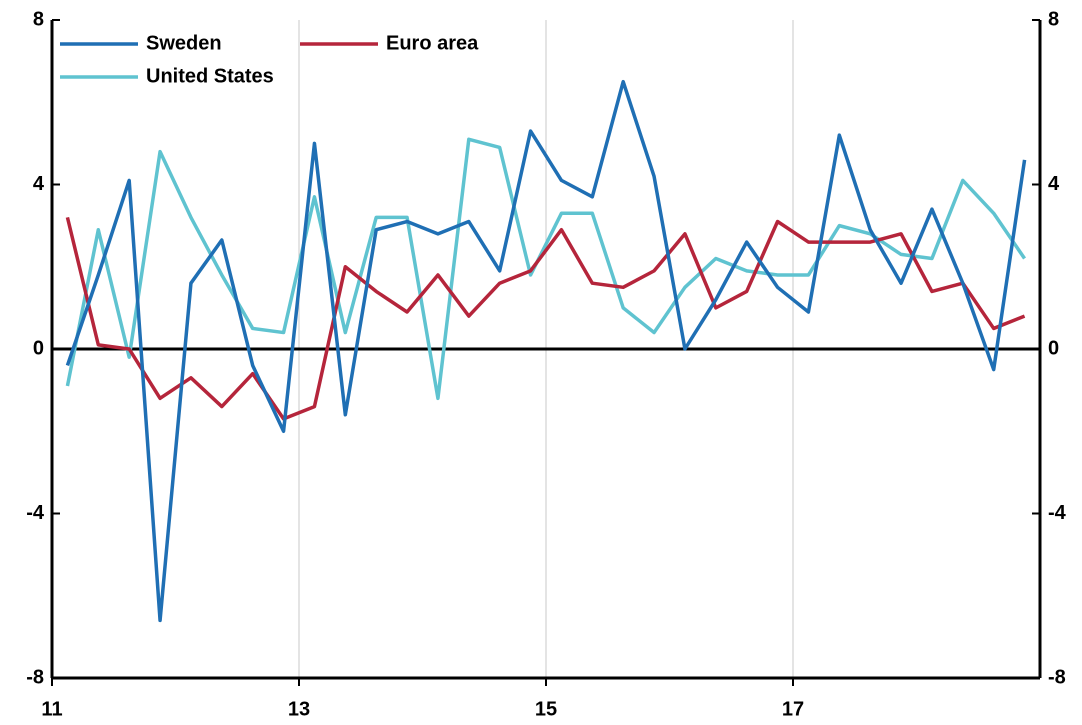  Describe the element at coordinates (1054, 184) in the screenshot. I see `y2-tick-label: 4` at that location.